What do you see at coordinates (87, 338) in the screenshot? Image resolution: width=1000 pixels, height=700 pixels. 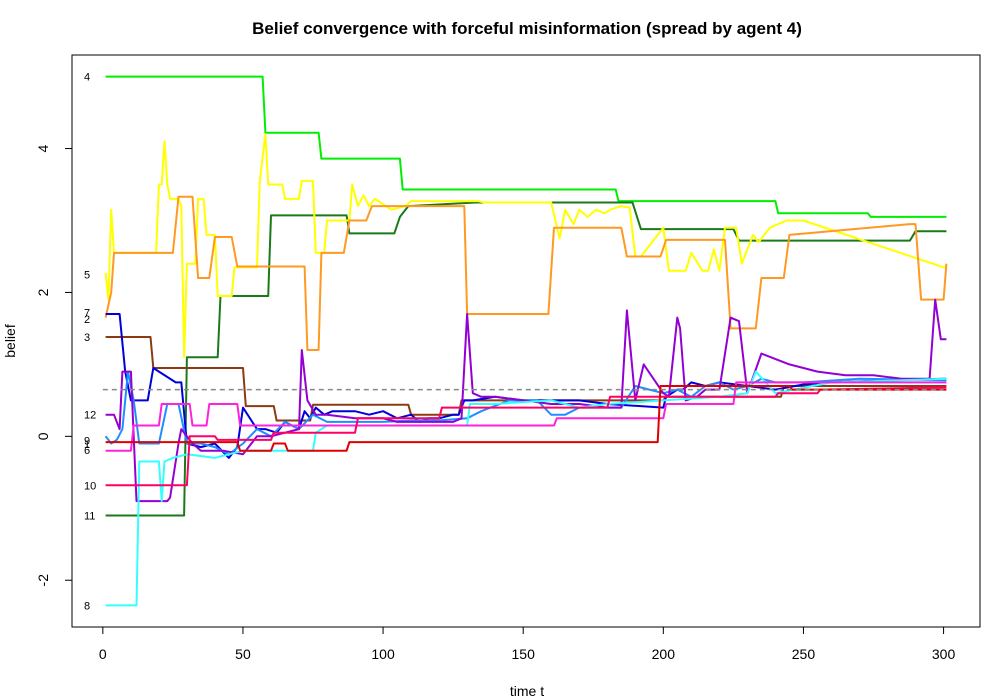 I see `agent-label-3: 3` at bounding box center [87, 338].